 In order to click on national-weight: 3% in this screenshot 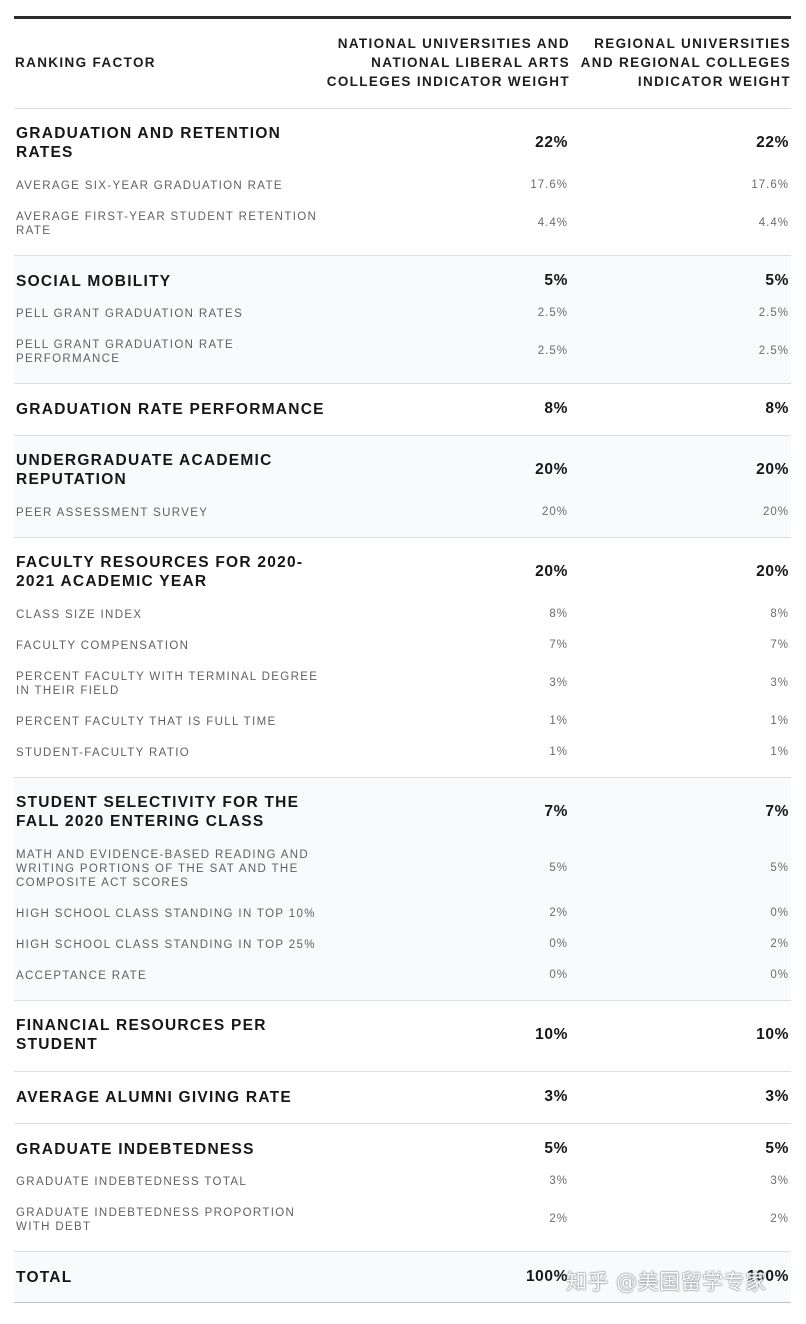, I will do `click(556, 1096)`.